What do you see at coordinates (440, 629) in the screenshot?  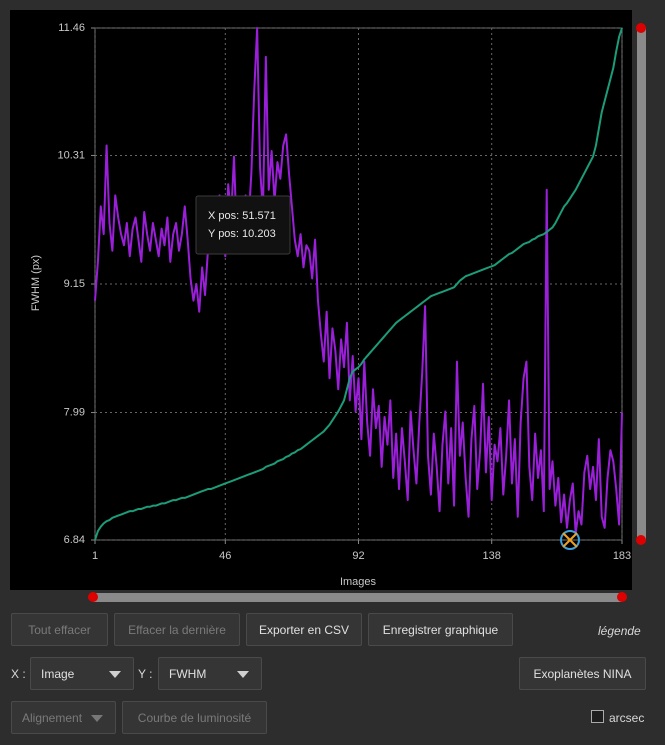 I see `save-chart-button: Enregistrer graphique` at bounding box center [440, 629].